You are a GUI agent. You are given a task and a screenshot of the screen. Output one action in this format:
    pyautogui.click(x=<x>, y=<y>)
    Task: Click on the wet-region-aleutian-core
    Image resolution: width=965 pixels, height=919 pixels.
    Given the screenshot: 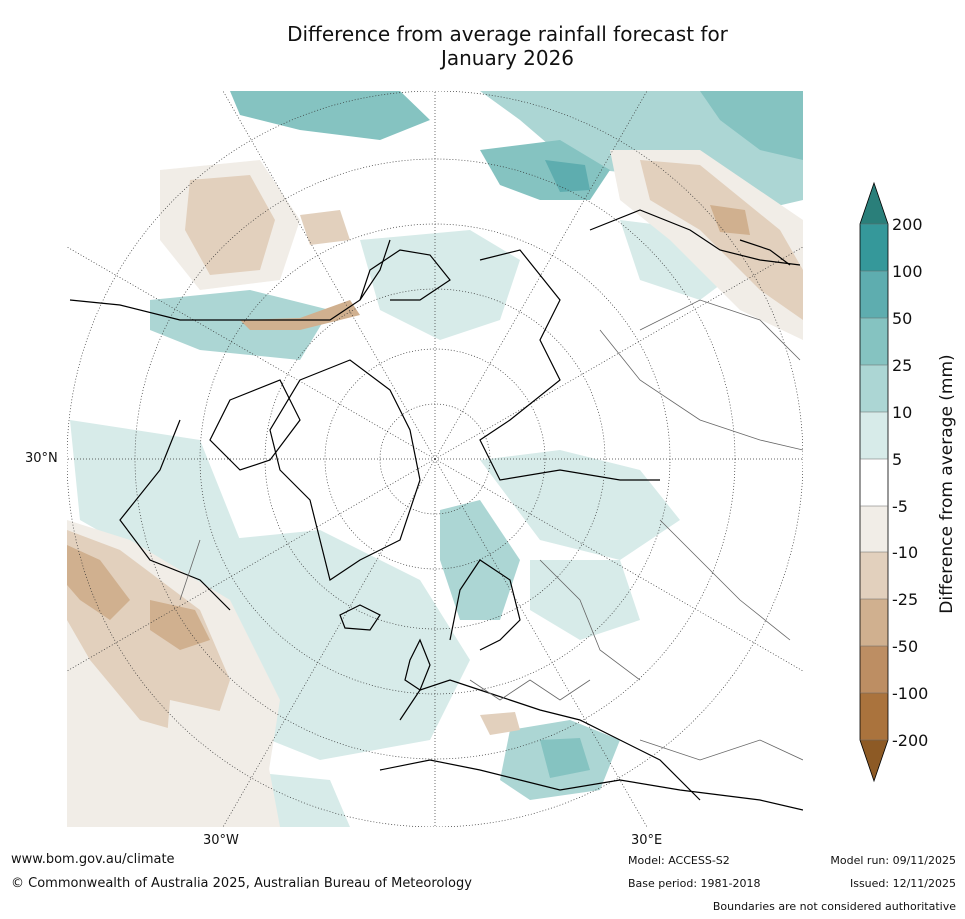 What is the action you would take?
    pyautogui.click(x=567, y=176)
    